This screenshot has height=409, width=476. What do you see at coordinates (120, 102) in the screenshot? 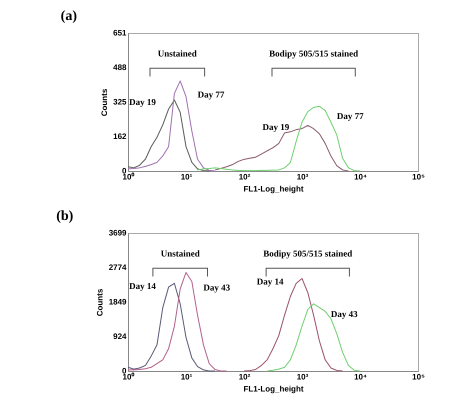
I see `y-tick-label: 325` at bounding box center [120, 102].